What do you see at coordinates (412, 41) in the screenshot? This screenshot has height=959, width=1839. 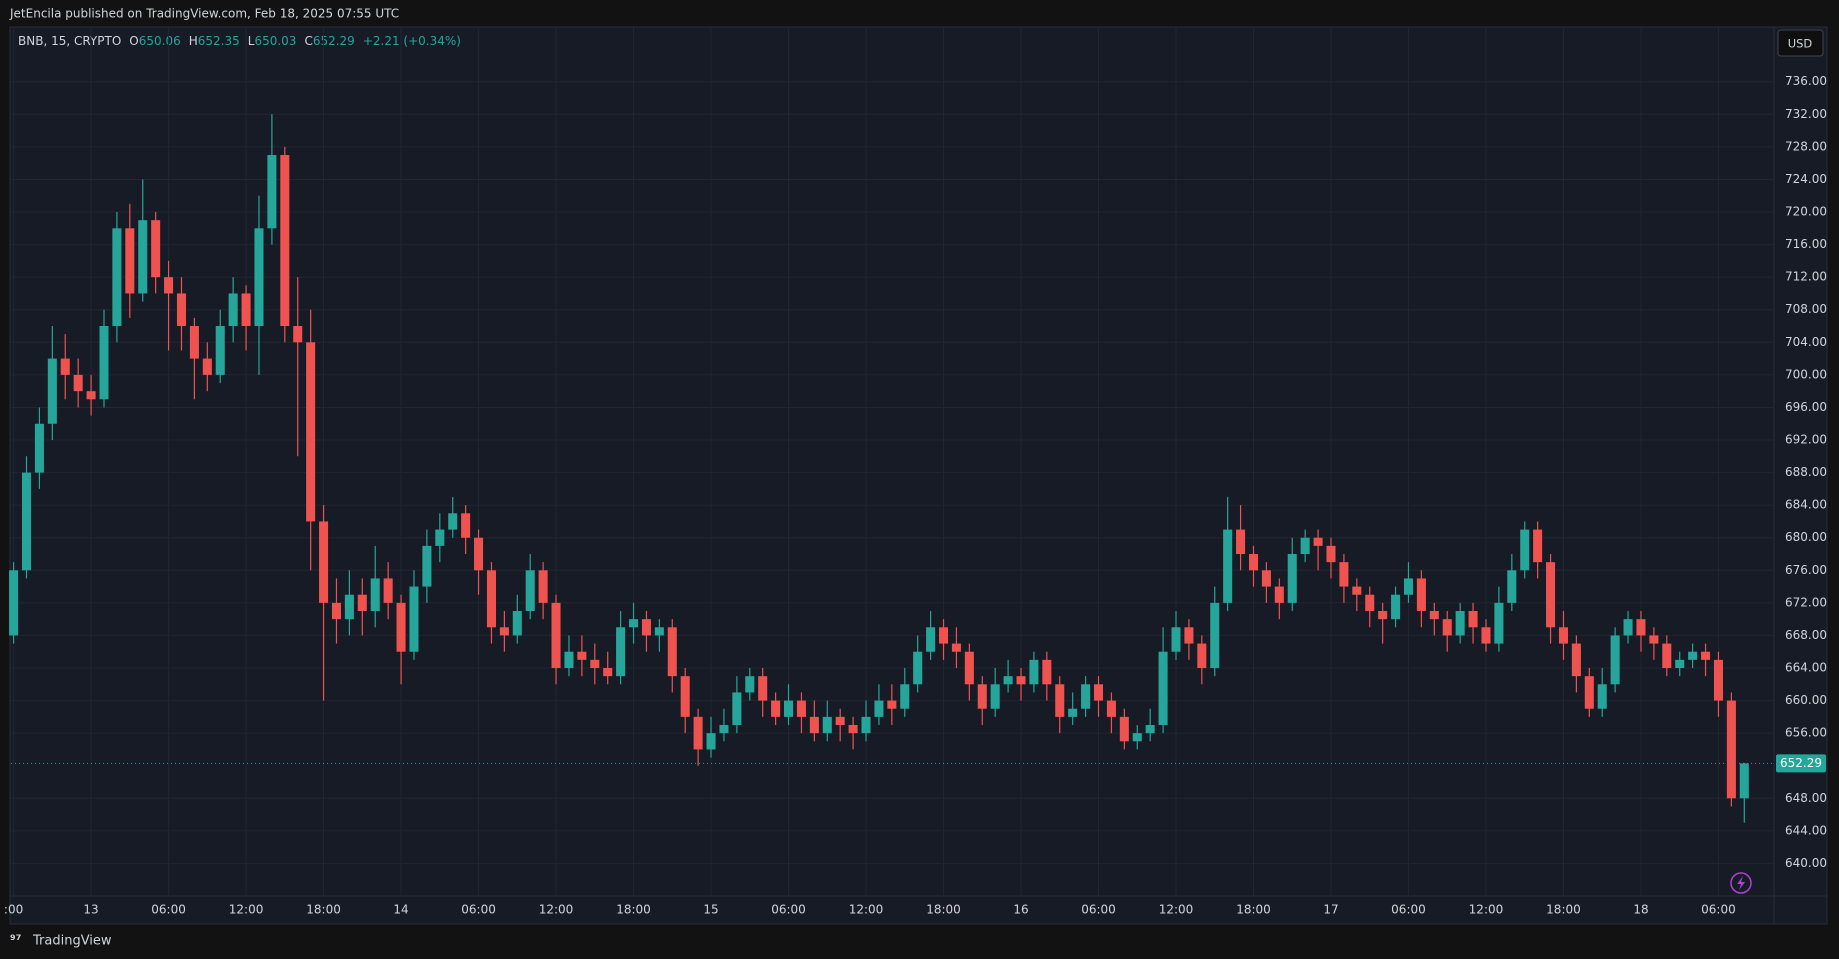 I see `change: +2.21 (+0.34%)` at bounding box center [412, 41].